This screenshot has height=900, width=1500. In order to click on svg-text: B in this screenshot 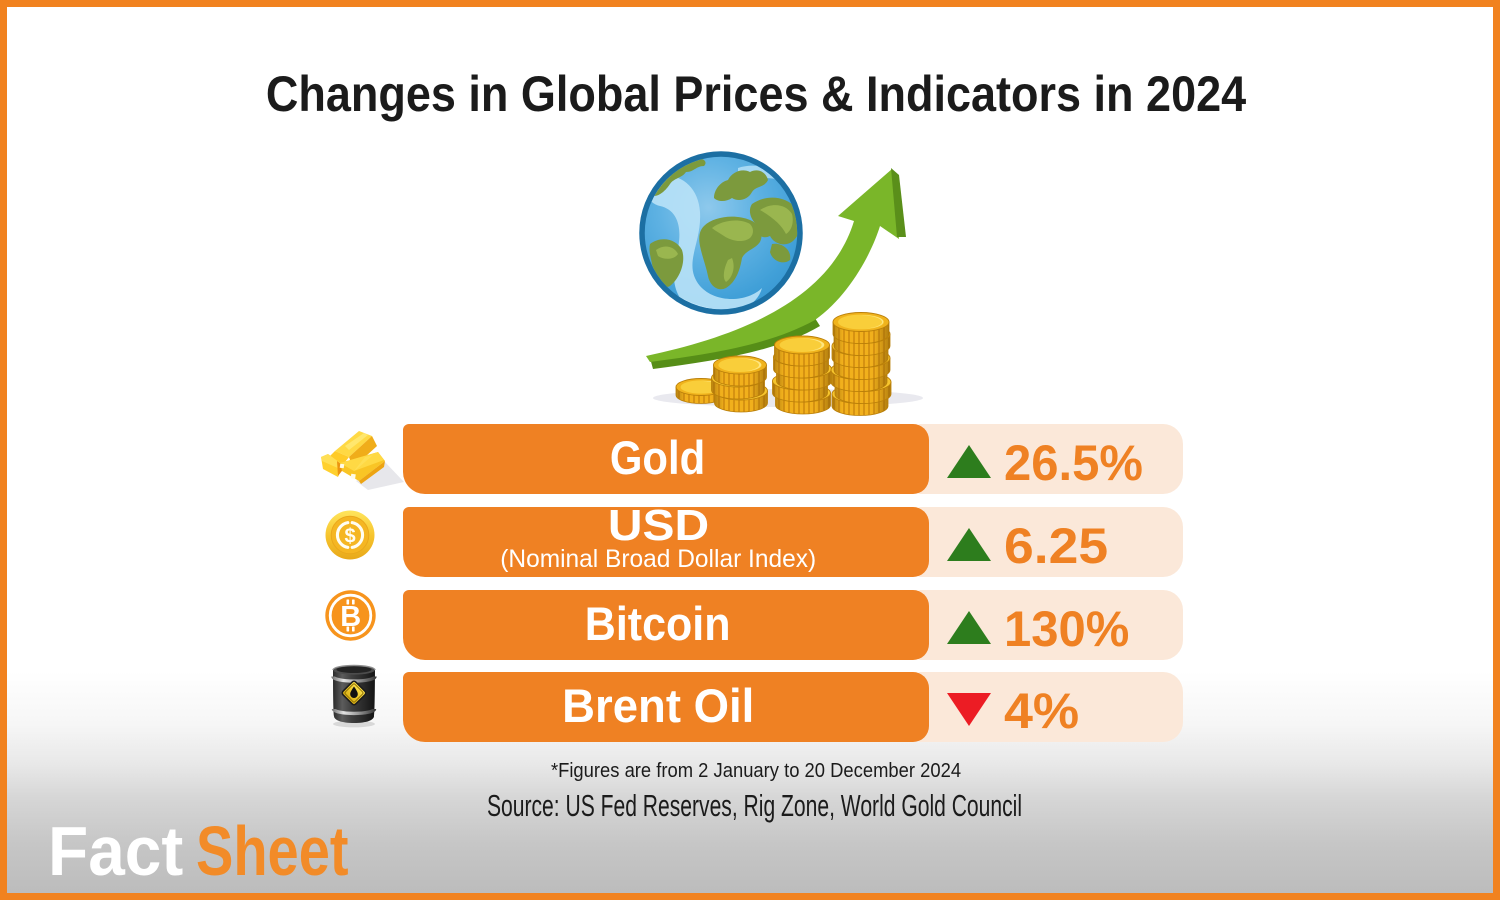, I will do `click(350, 617)`.